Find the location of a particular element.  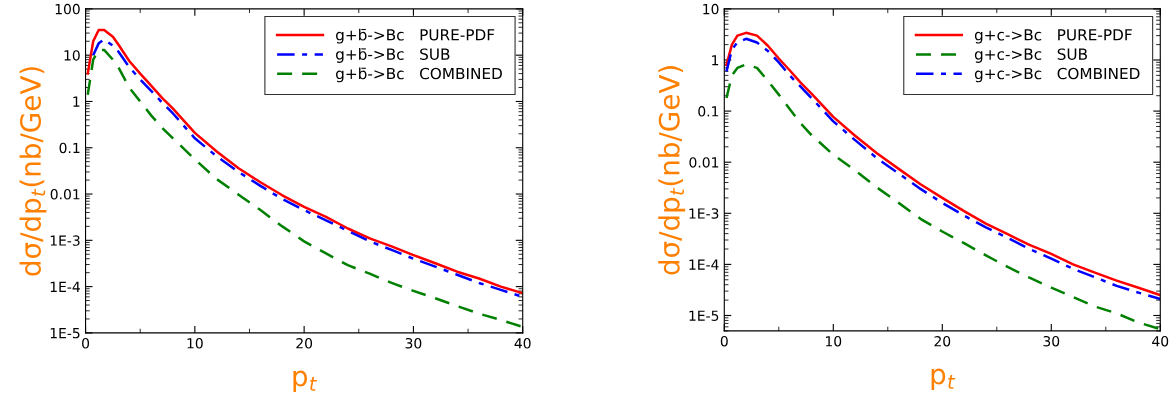

legend-label: g+c->Bc SUB is located at coordinates (1030, 55).